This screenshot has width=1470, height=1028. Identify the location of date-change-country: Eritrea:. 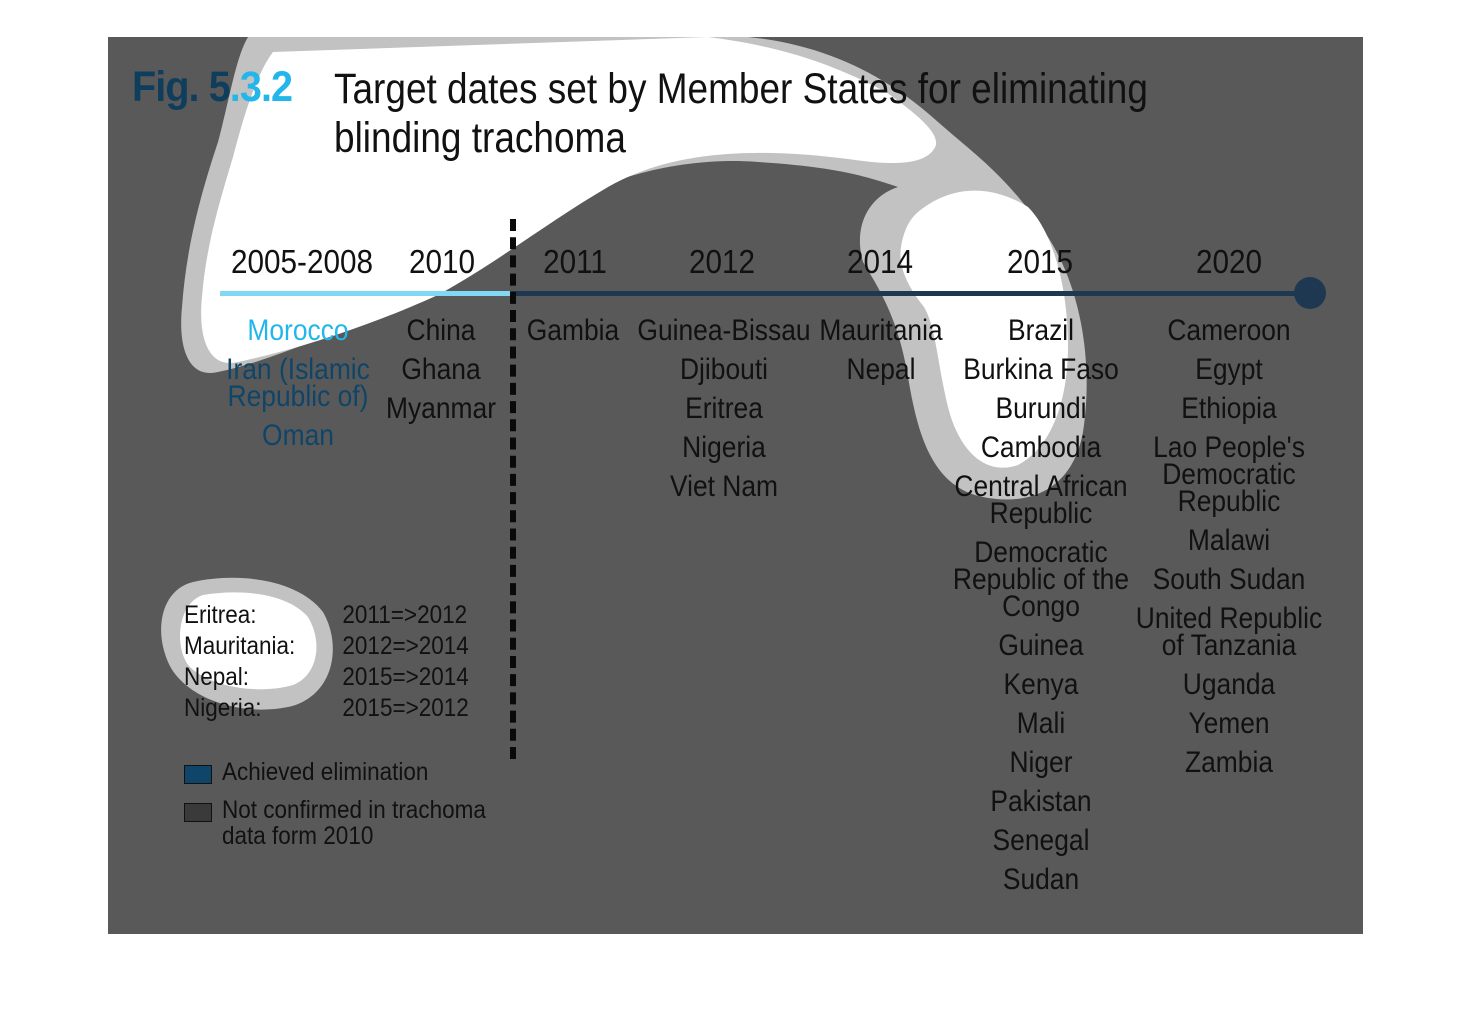
(220, 615).